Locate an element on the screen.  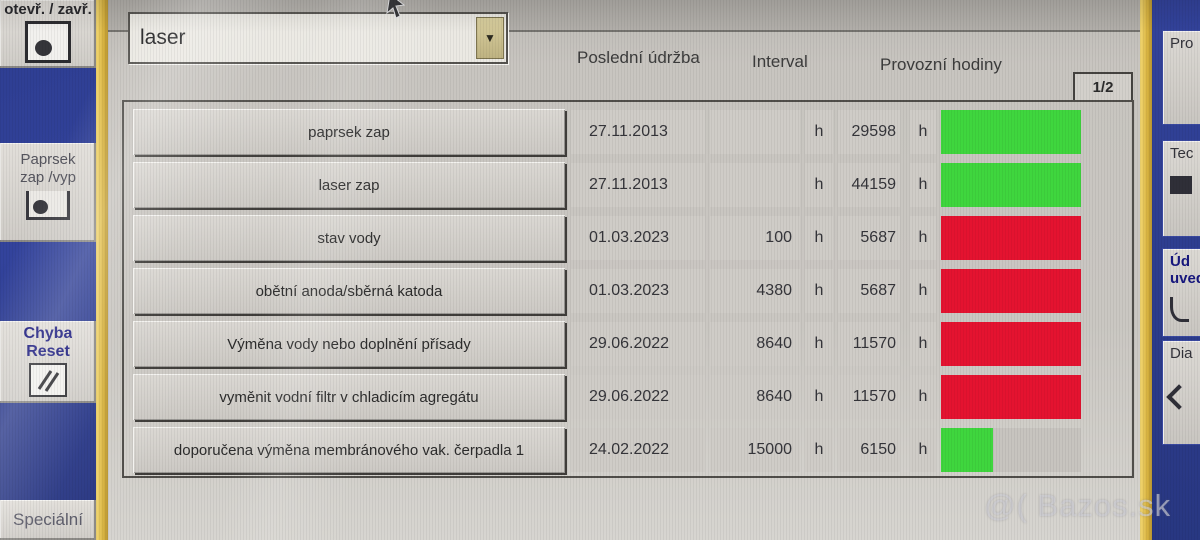
machine-select: laser ▼ is located at coordinates (318, 38).